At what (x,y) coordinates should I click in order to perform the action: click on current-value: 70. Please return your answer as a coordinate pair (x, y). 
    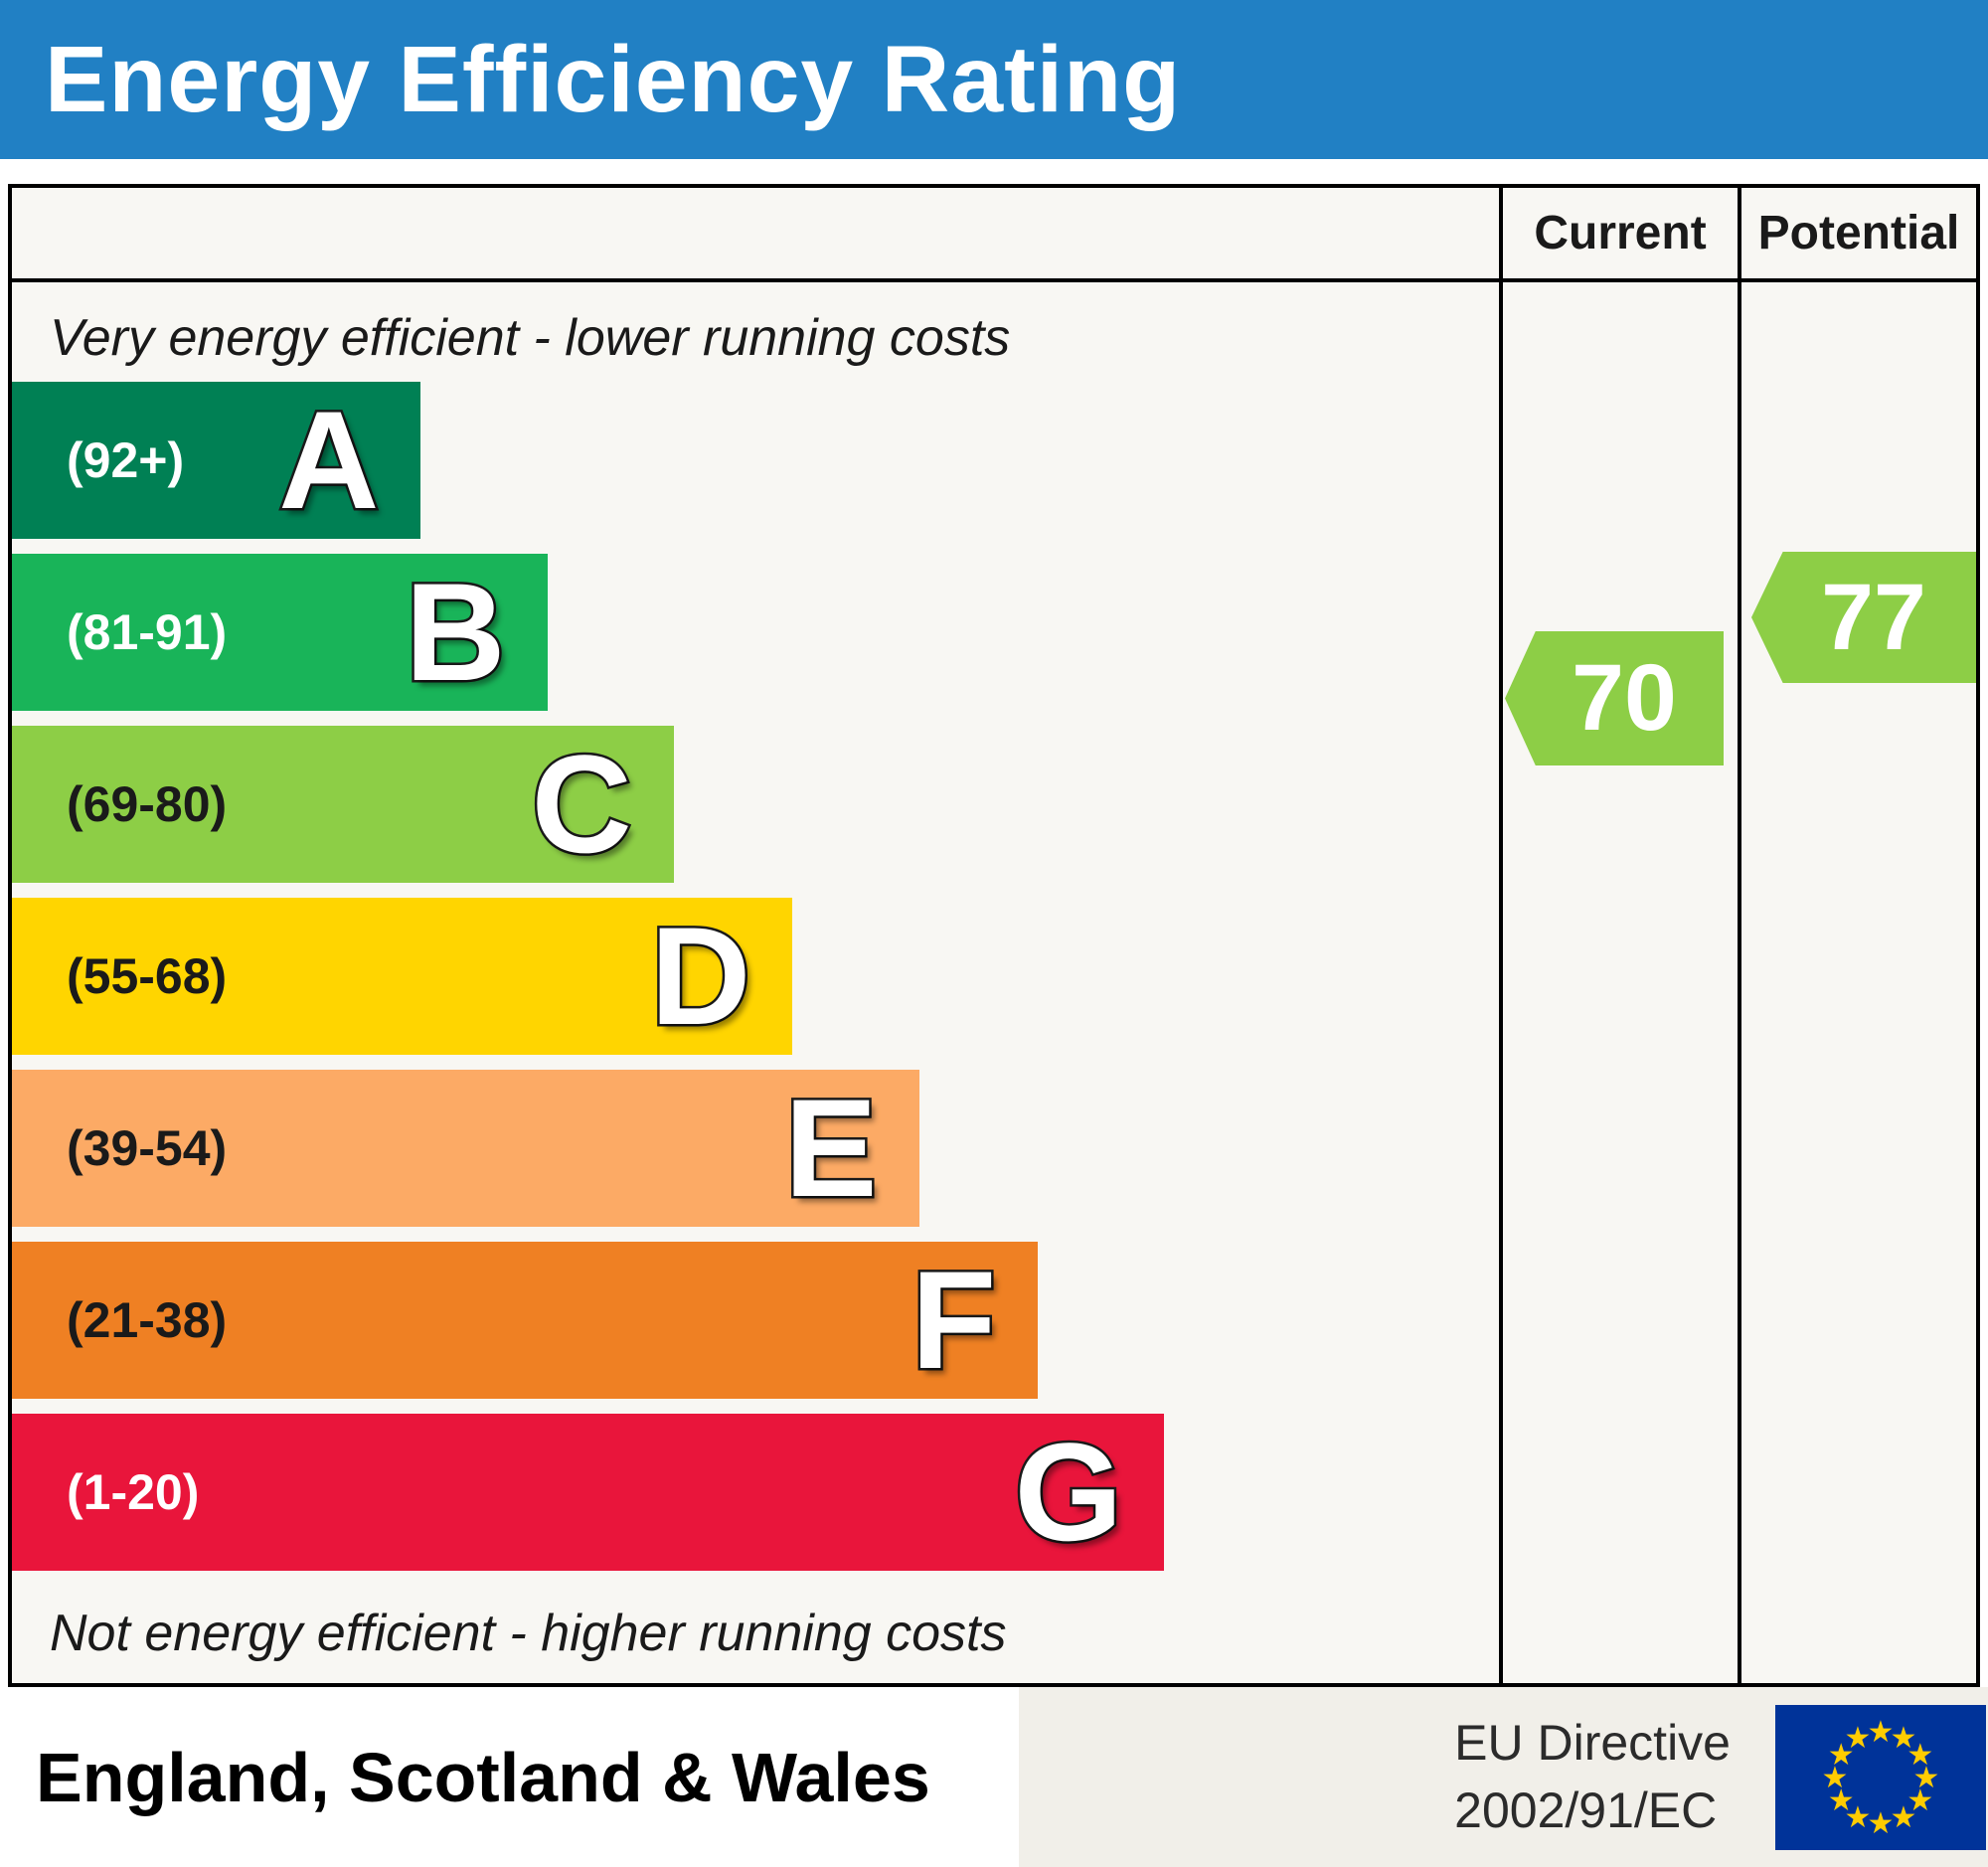
    Looking at the image, I should click on (1624, 698).